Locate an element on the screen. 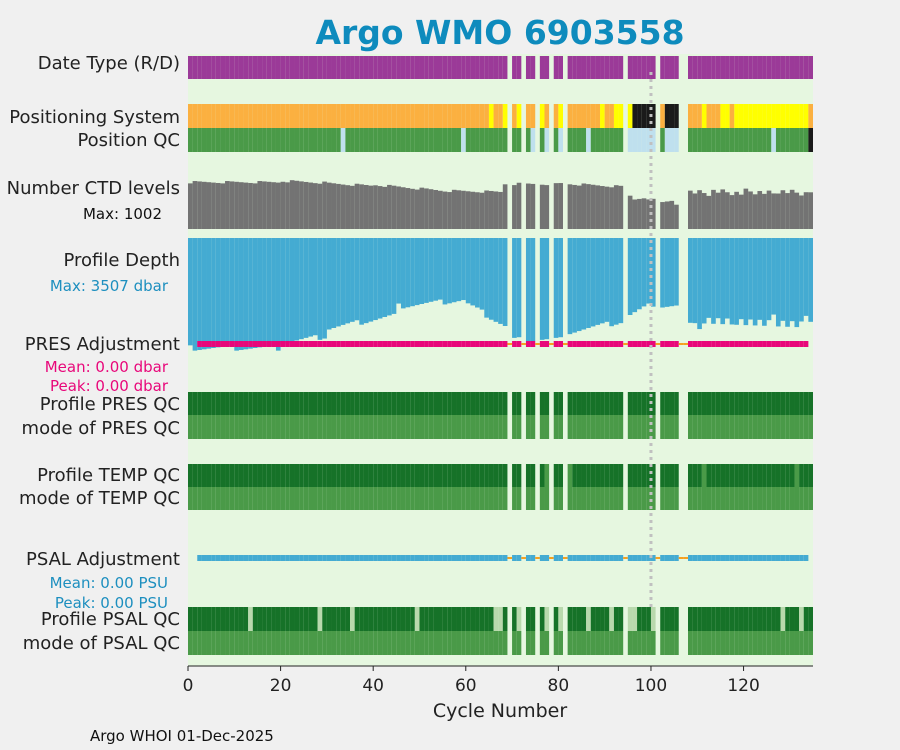 The width and height of the screenshot is (900, 750). row-label: Profile PSAL QC is located at coordinates (110, 619).